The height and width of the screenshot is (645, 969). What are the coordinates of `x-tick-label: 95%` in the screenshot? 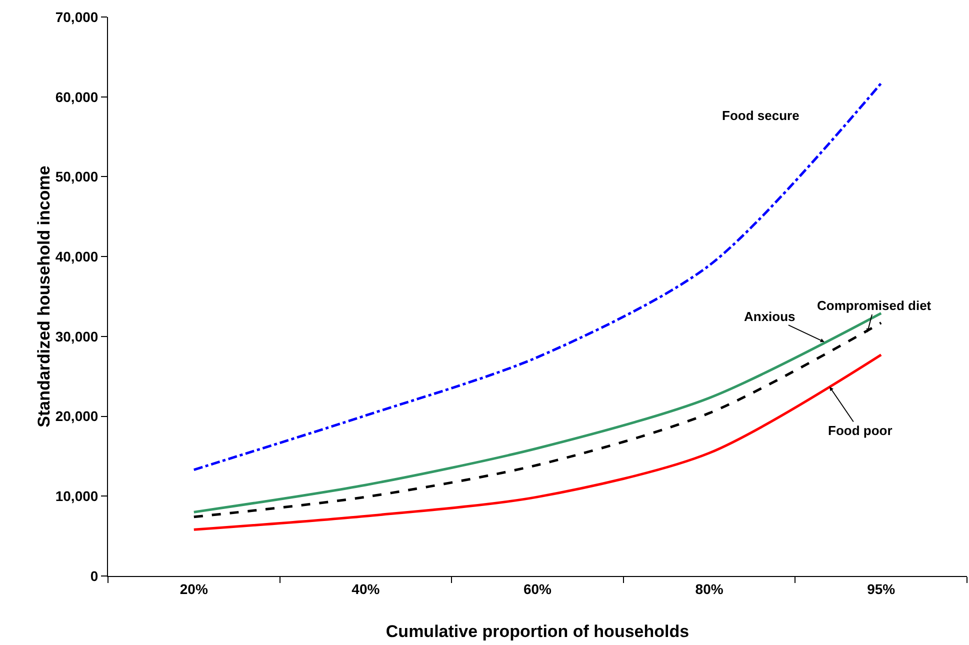 It's located at (881, 588).